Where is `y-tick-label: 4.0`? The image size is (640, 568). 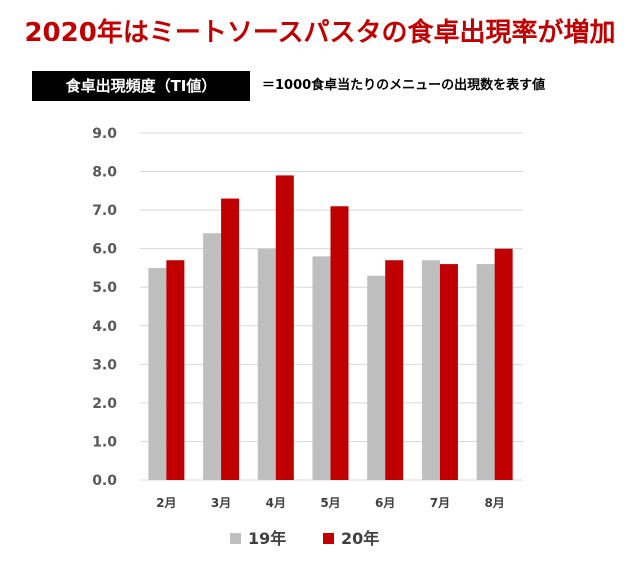 y-tick-label: 4.0 is located at coordinates (104, 327).